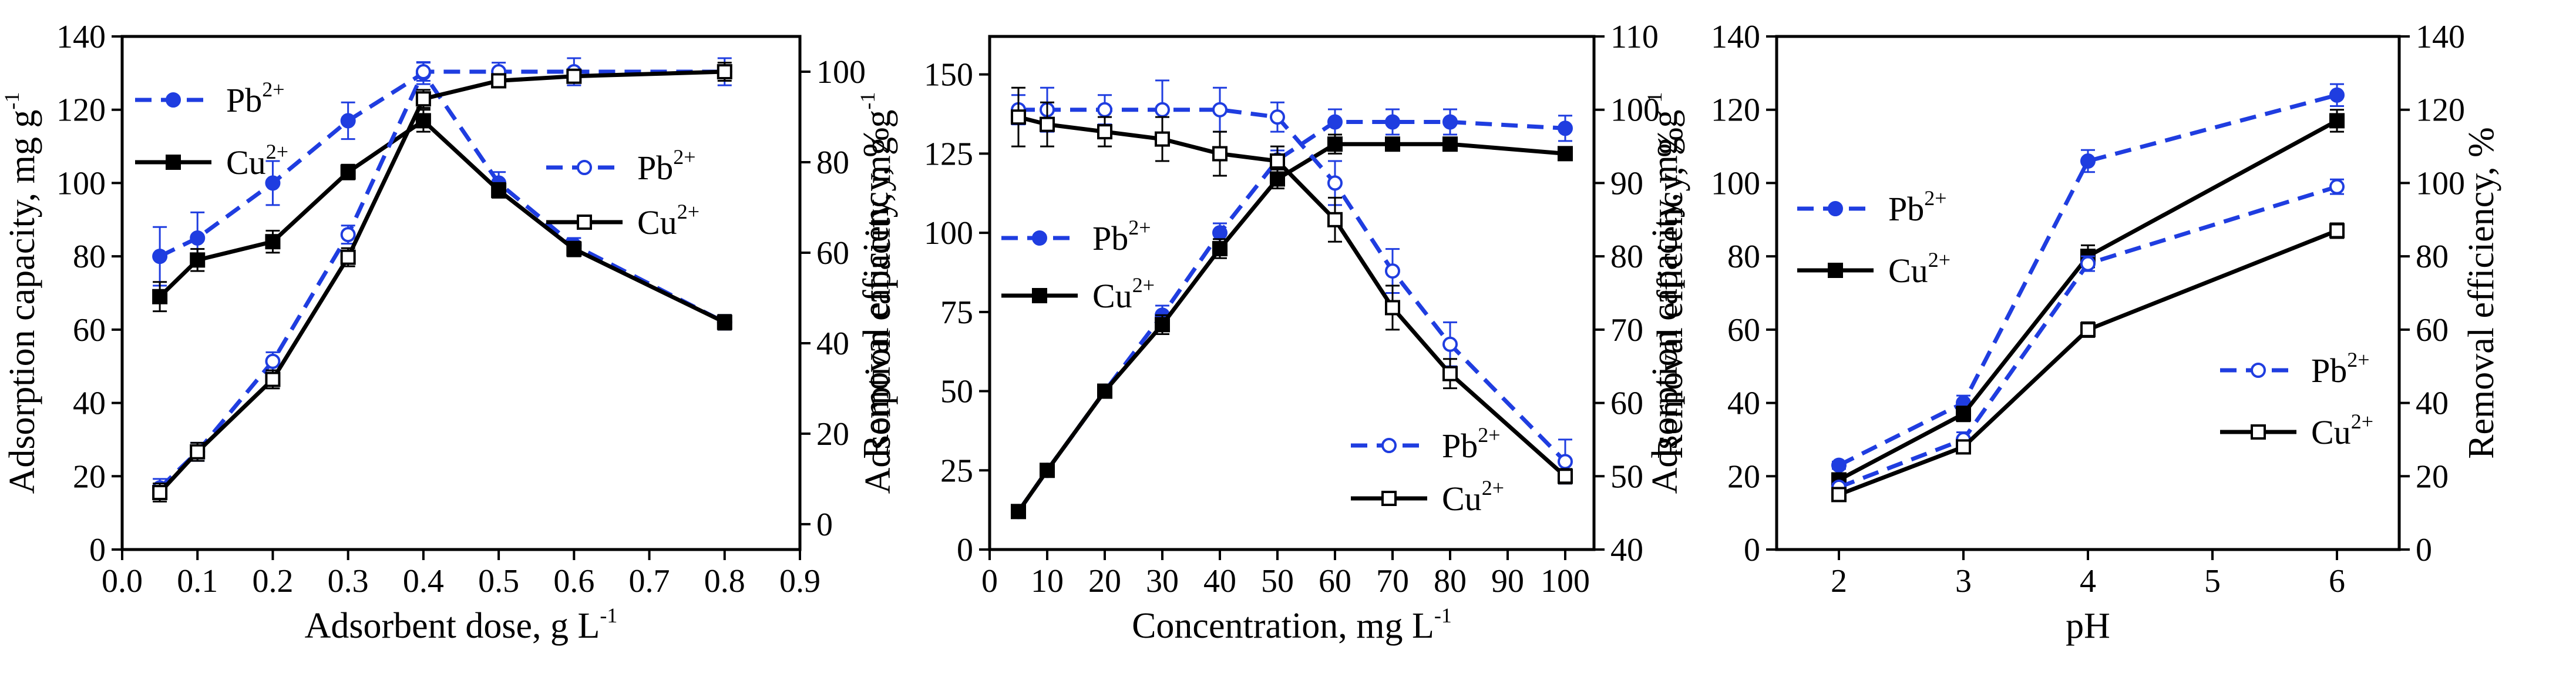 The height and width of the screenshot is (680, 2576). Describe the element at coordinates (824, 525) in the screenshot. I see `y2-tick-label: 0` at that location.